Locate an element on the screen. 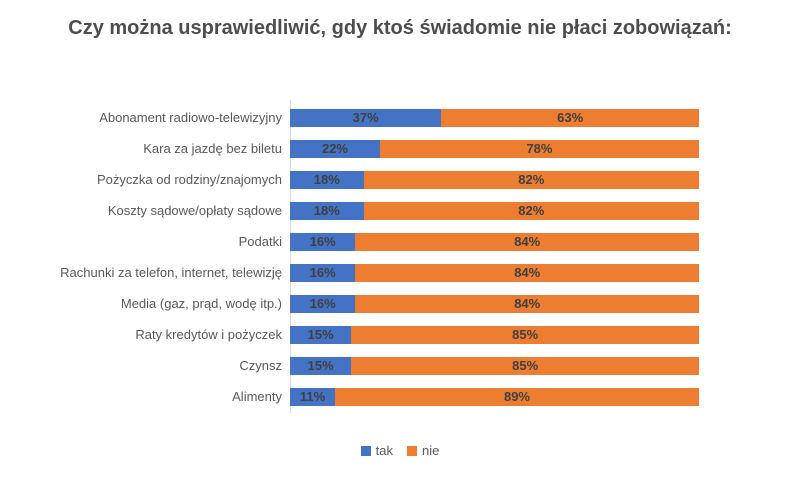  data-label: 22% is located at coordinates (334, 148).